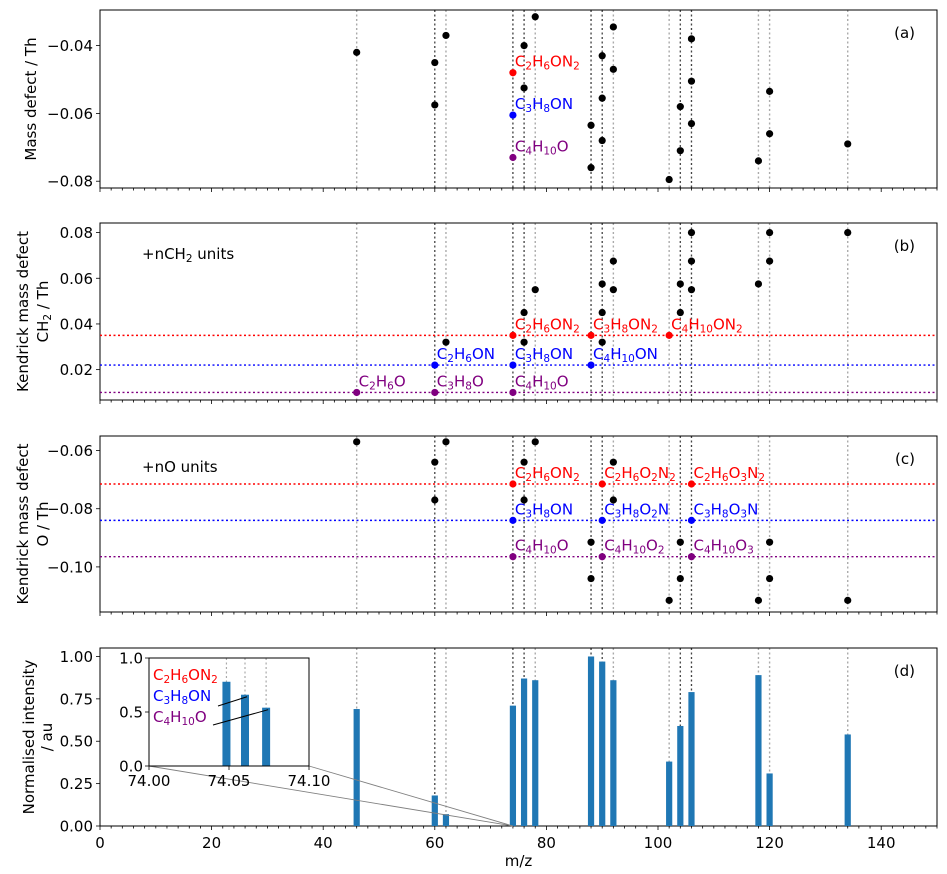  Describe the element at coordinates (546, 843) in the screenshot. I see `x-tick-label: 80` at that location.